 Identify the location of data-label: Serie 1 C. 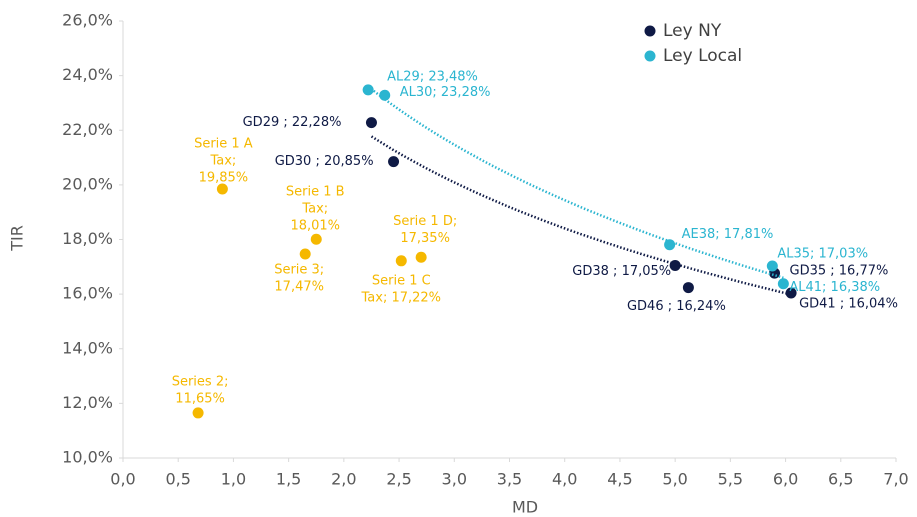
(401, 280).